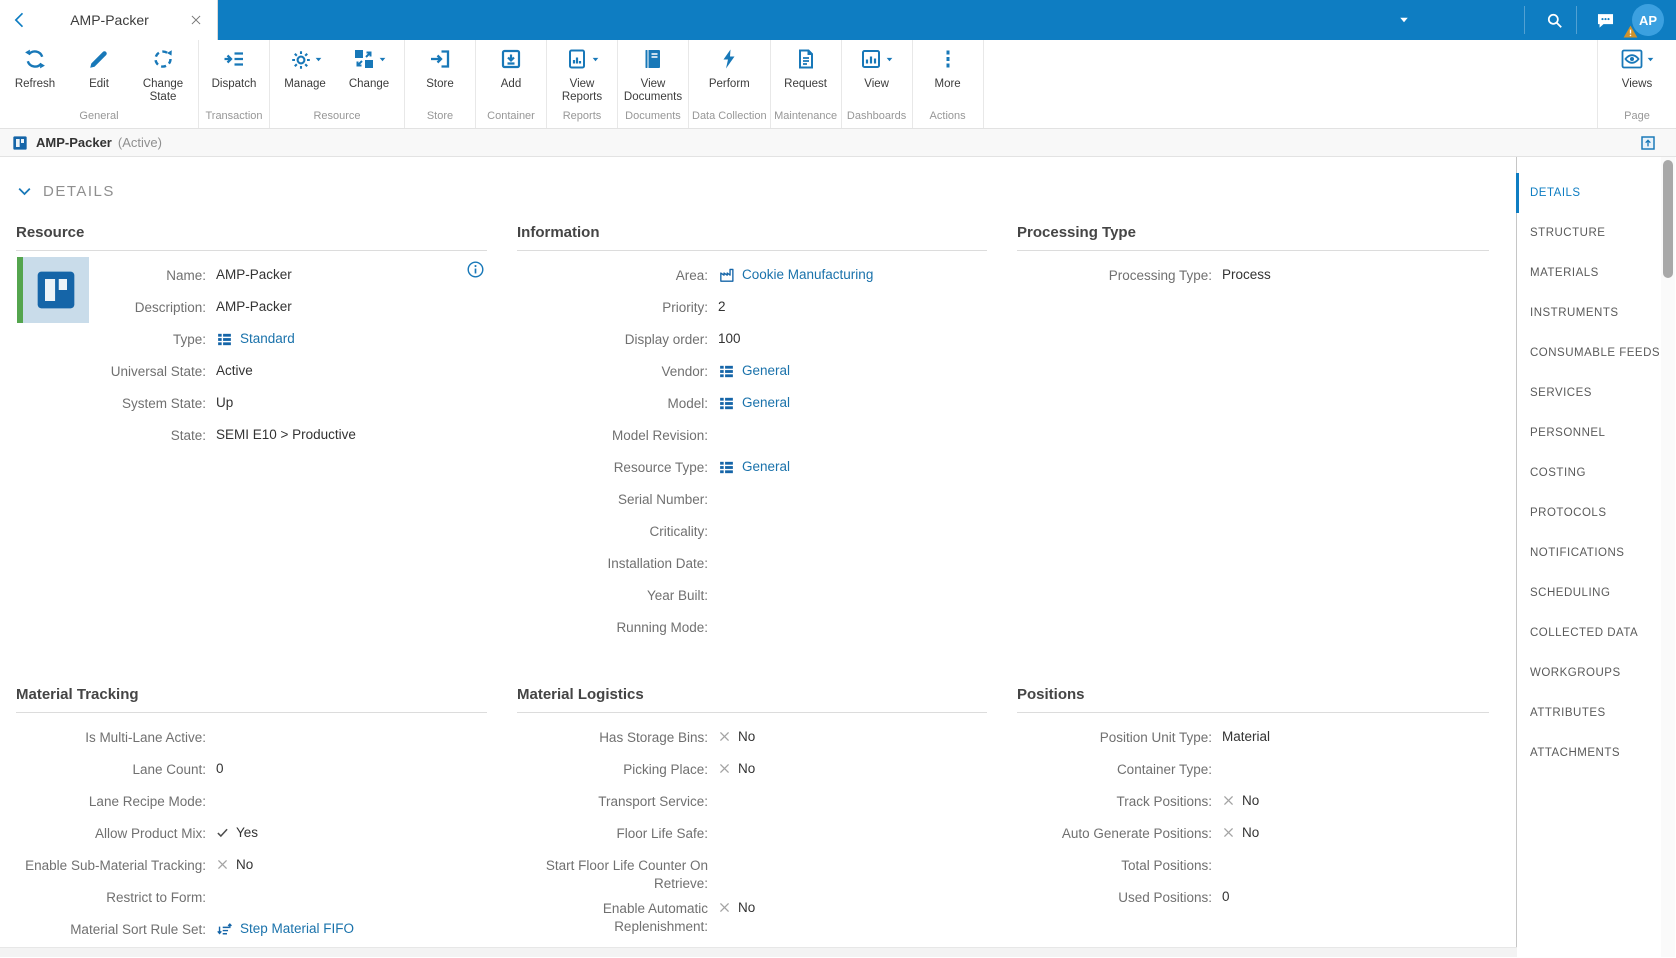  What do you see at coordinates (297, 928) in the screenshot?
I see `material-sort-rule-set-link: Step Material FIFO` at bounding box center [297, 928].